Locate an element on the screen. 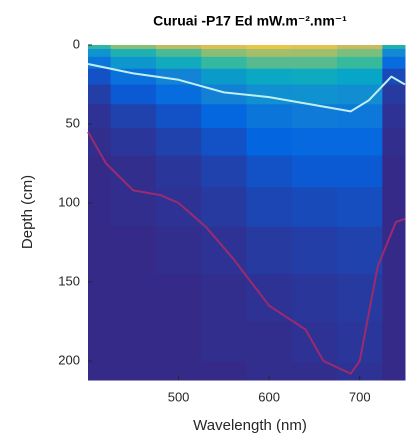 This screenshot has height=440, width=410. x-tick-label: 700 is located at coordinates (360, 396).